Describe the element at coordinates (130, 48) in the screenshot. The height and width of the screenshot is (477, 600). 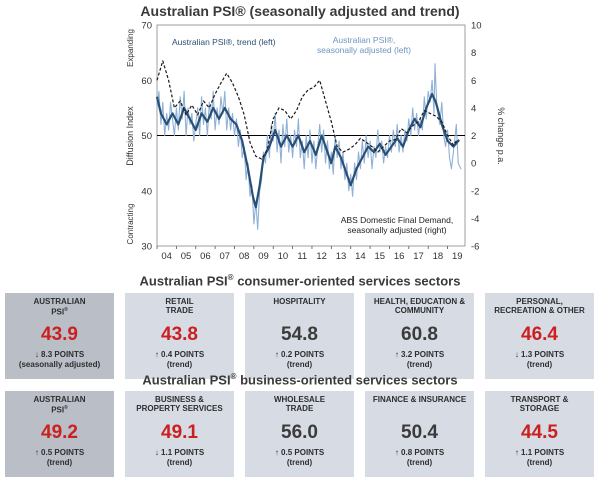
I see `expanding-label: Expanding` at that location.